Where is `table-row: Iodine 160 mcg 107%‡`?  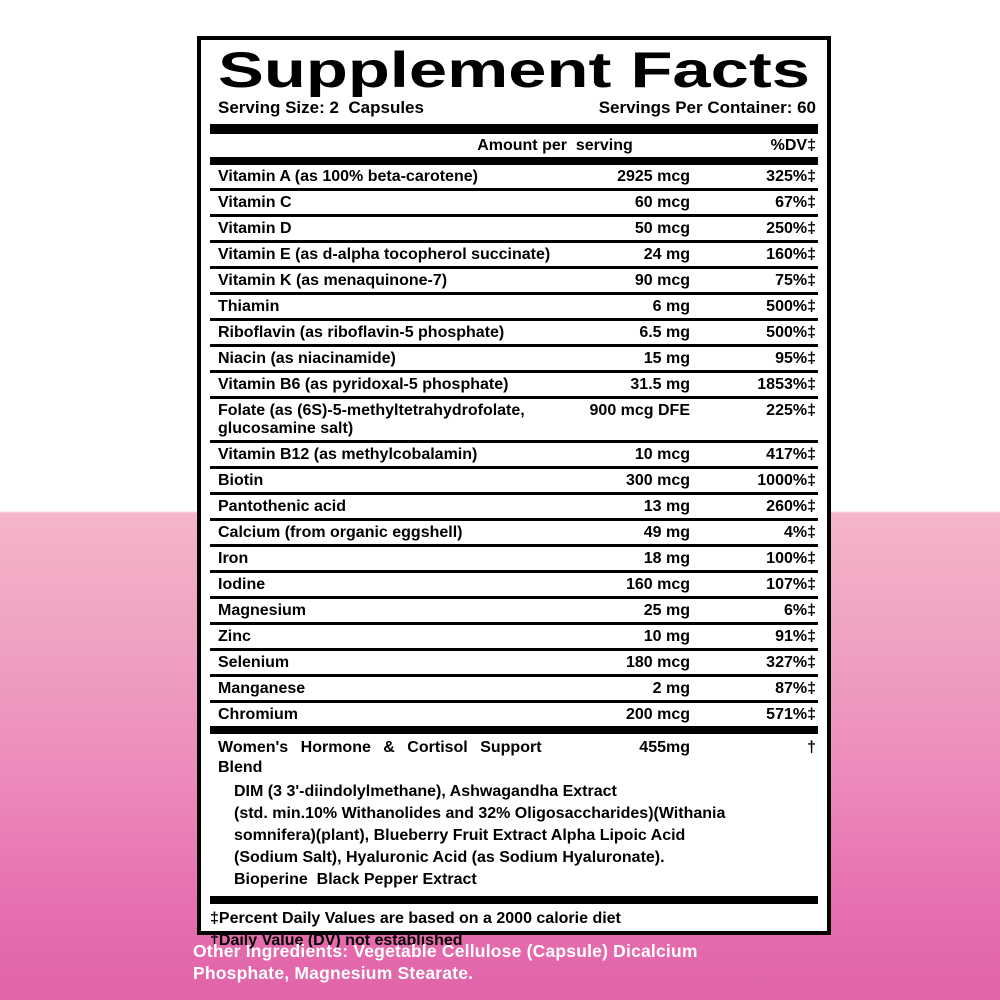 table-row: Iodine 160 mcg 107%‡ is located at coordinates (514, 583).